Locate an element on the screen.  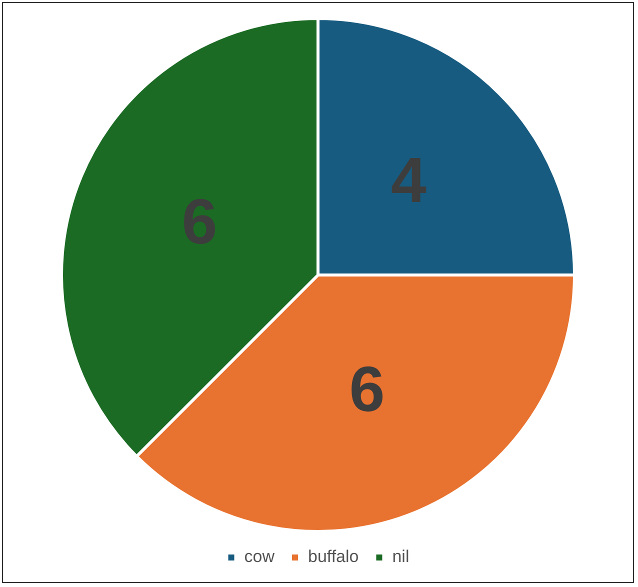
data-label: 6 is located at coordinates (367, 389).